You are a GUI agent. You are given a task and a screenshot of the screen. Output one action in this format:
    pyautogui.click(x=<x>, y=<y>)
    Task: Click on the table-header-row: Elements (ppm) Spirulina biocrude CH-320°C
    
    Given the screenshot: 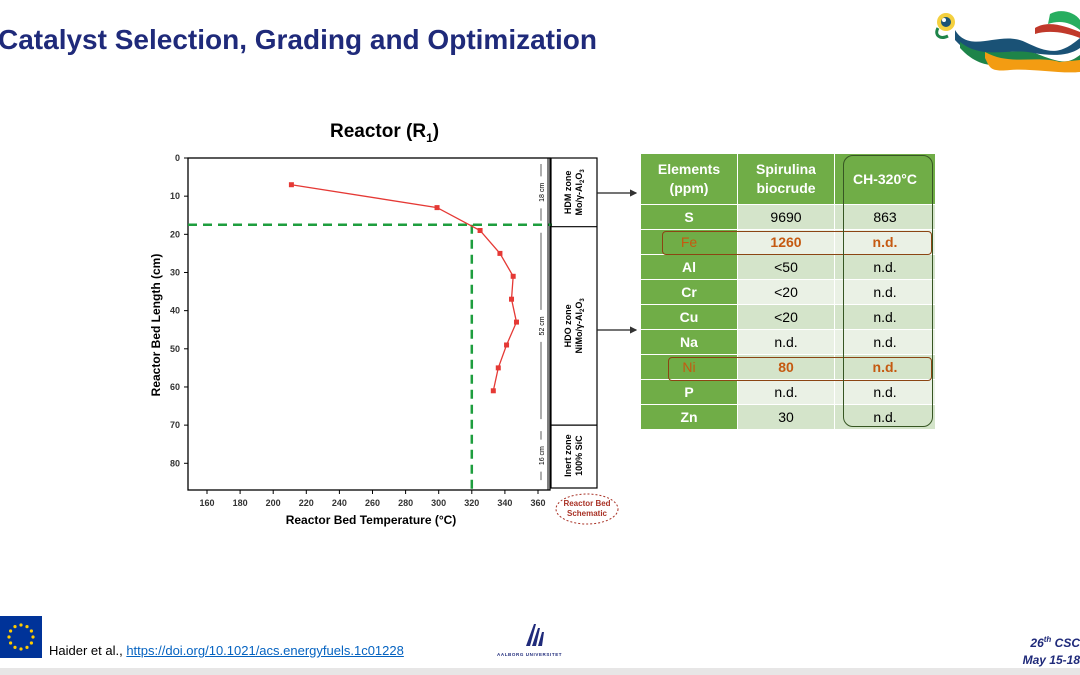 What is the action you would take?
    pyautogui.click(x=788, y=179)
    